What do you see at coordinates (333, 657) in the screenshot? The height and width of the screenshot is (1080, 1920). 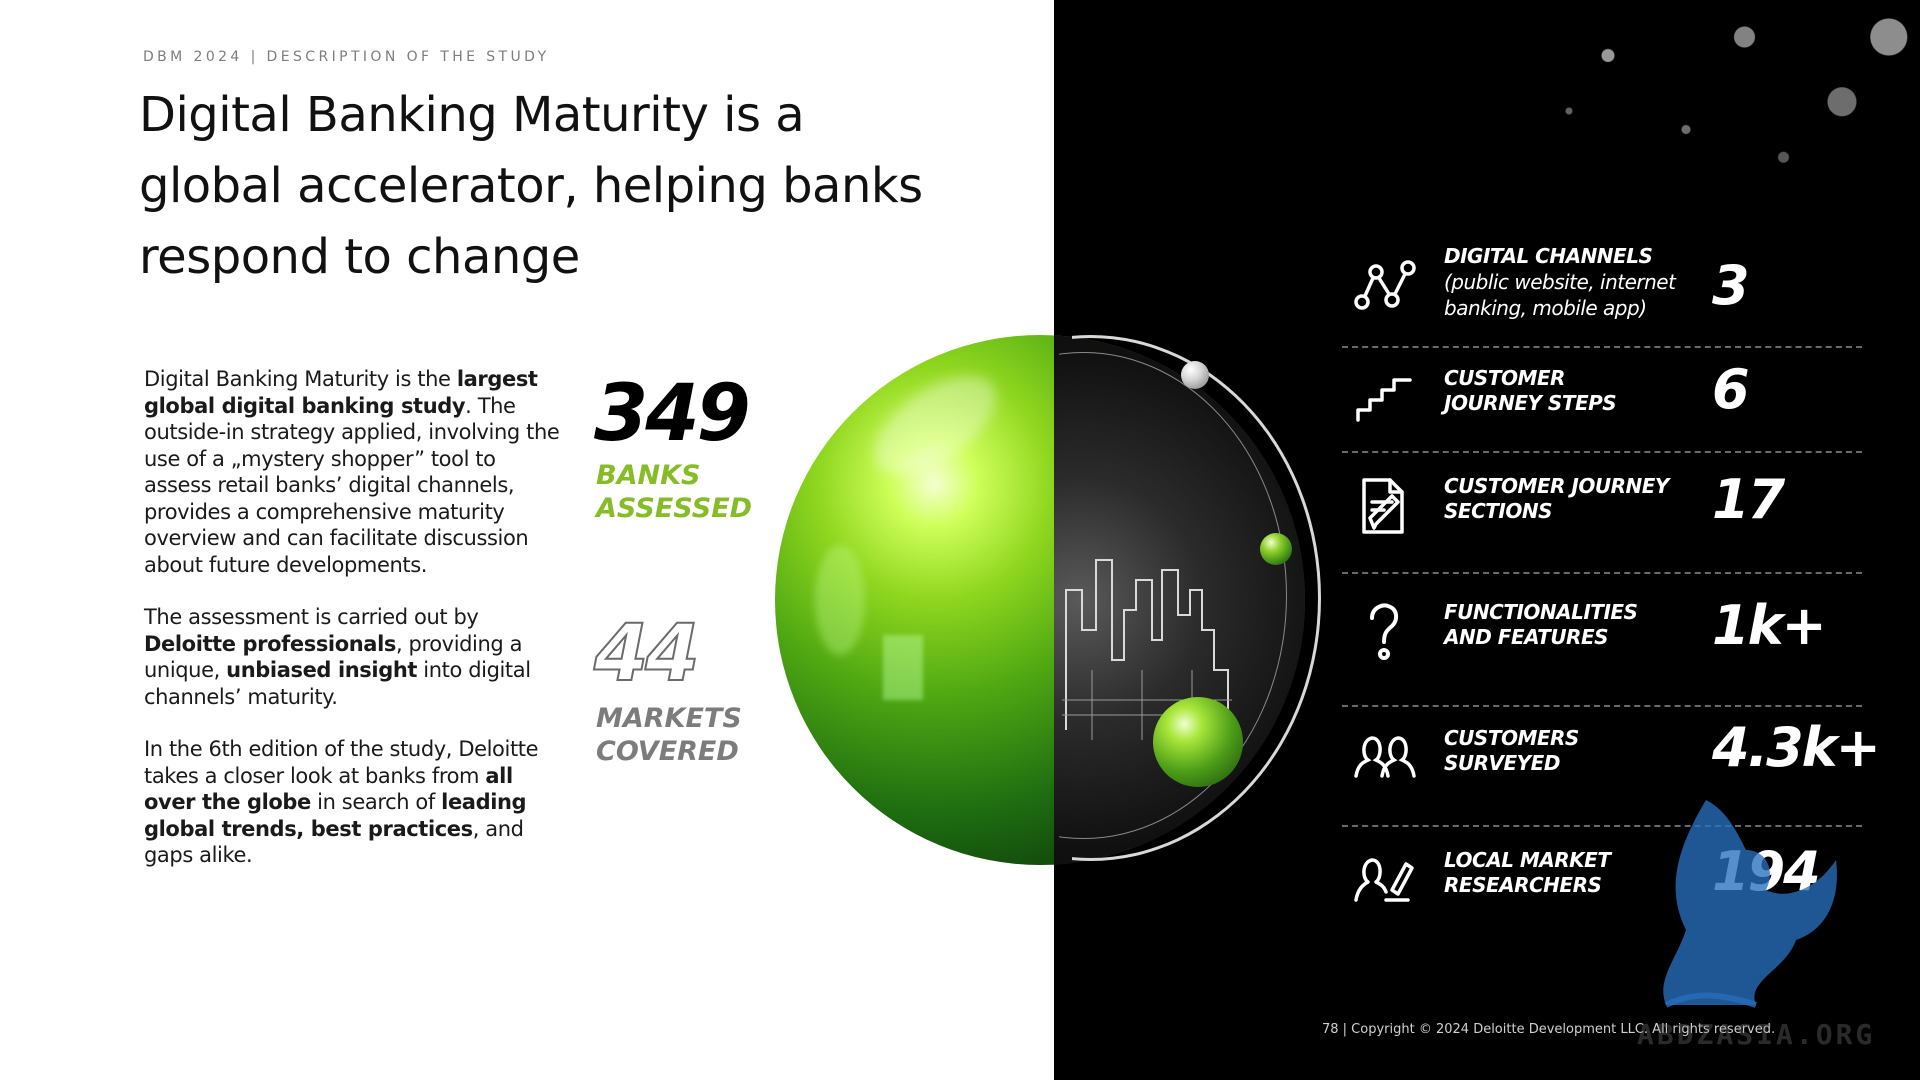 I see `body-text: , providing a unique,` at bounding box center [333, 657].